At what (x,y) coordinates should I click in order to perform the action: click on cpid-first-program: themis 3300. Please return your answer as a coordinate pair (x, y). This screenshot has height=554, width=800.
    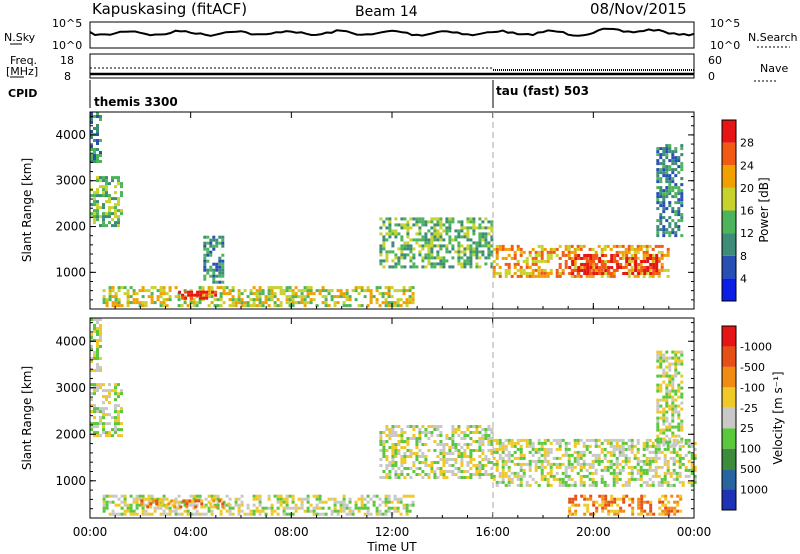
    Looking at the image, I should click on (136, 102).